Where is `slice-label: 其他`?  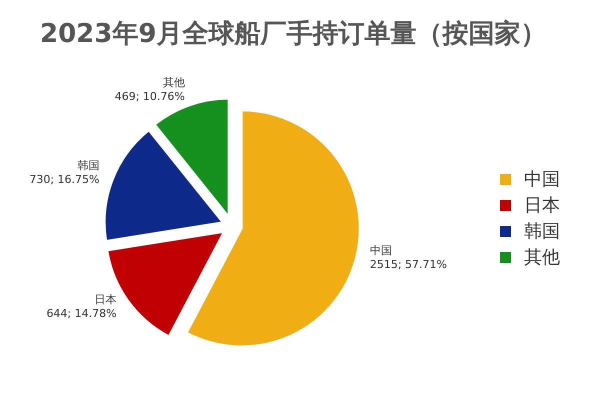 slice-label: 其他 is located at coordinates (173, 83).